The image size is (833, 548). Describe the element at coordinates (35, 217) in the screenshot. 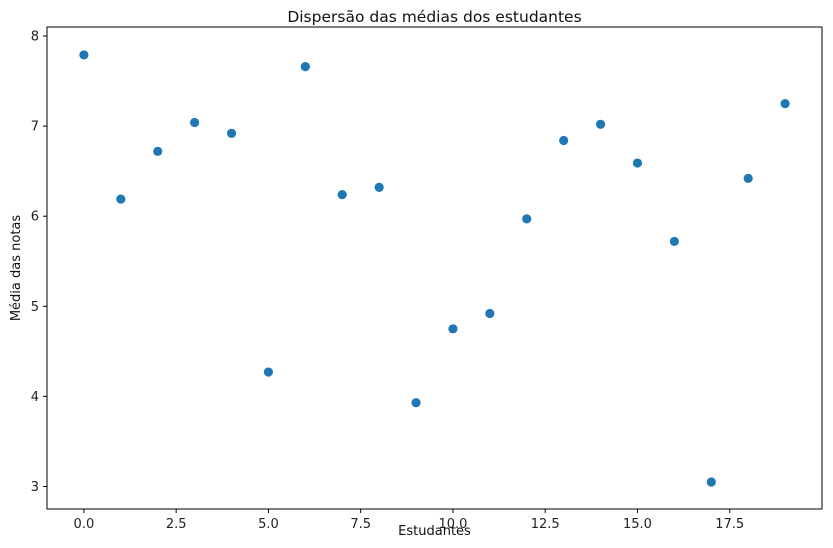

I see `y-tick-label: 6` at that location.